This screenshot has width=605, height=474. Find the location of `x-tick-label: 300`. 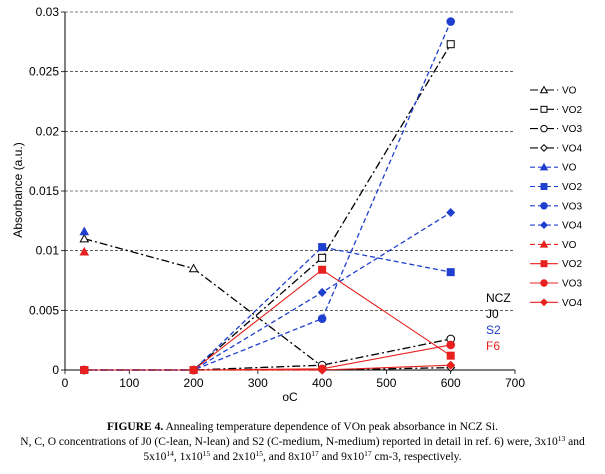

x-tick-label: 300 is located at coordinates (258, 383).